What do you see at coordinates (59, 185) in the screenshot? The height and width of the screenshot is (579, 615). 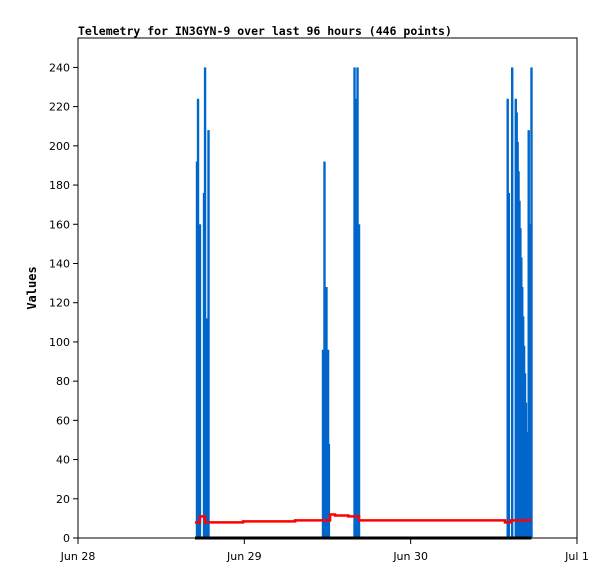 I see `y-tick-label: 180` at bounding box center [59, 185].